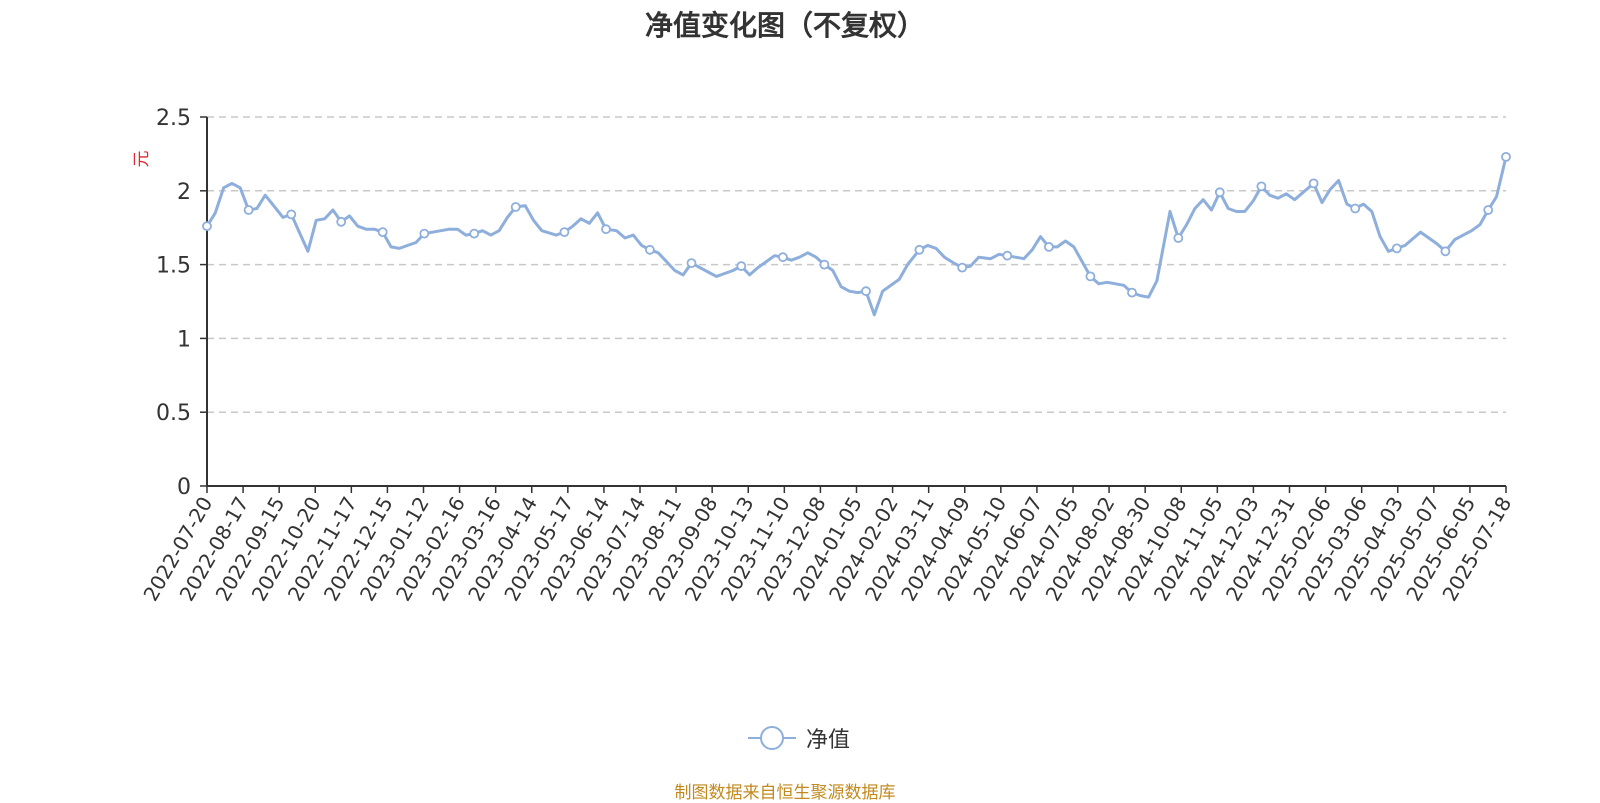  What do you see at coordinates (173, 118) in the screenshot?
I see `y-tick-label-5: 2.5` at bounding box center [173, 118].